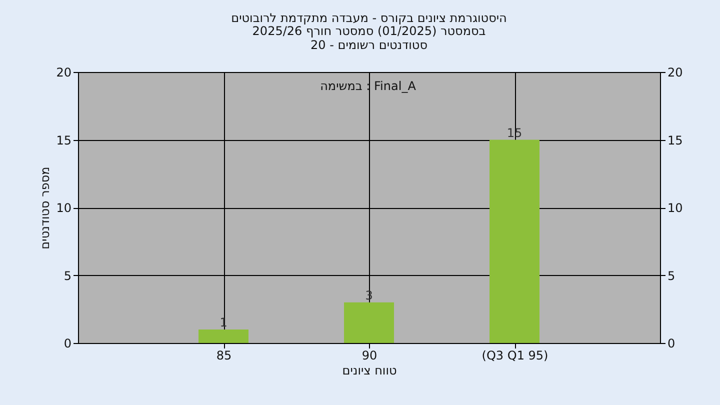 This screenshot has height=405, width=720. What do you see at coordinates (368, 86) in the screenshot?
I see `annotation: במשימה : Final_A` at bounding box center [368, 86].